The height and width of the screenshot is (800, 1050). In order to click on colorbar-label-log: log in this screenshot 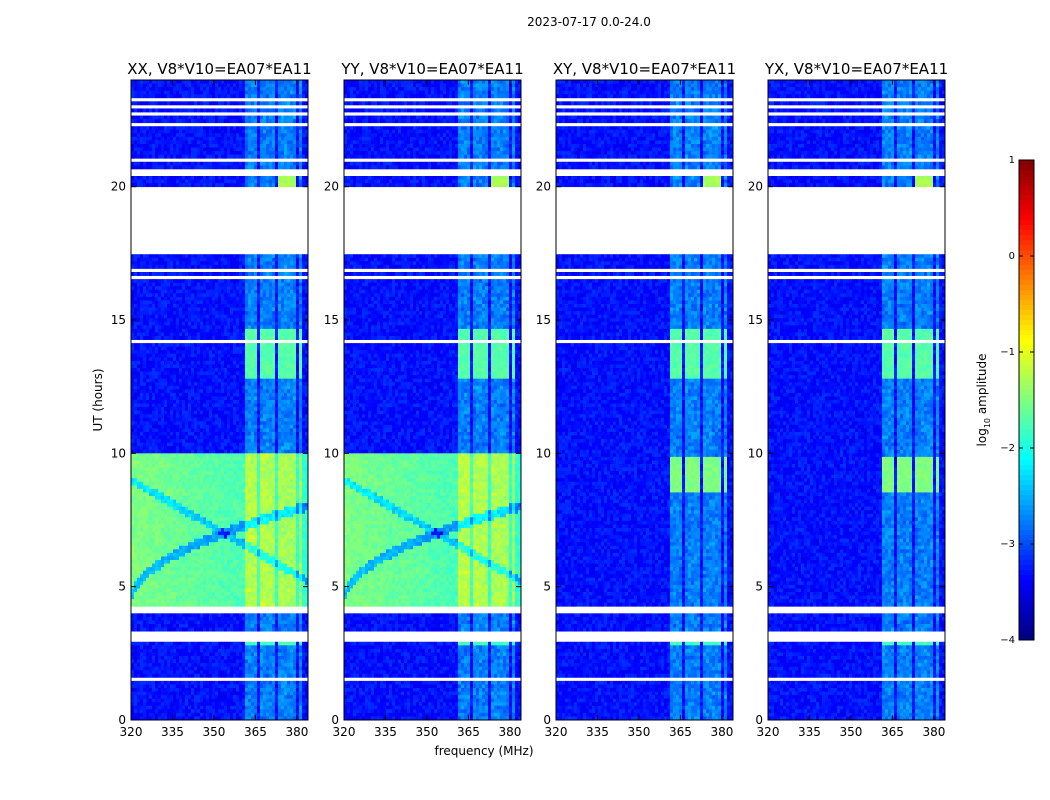, I will do `click(982, 437)`.